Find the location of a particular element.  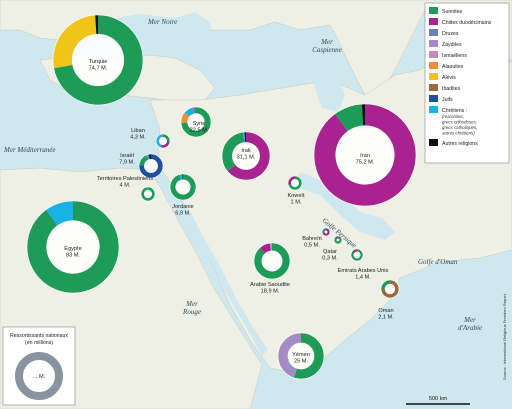

country-population: 2,1 M. is located at coordinates (386, 318).